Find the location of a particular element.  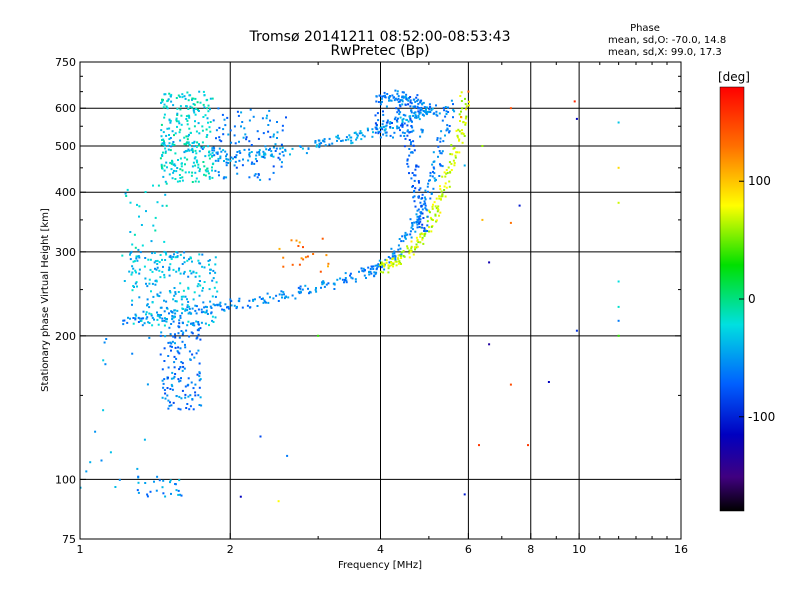

y-axis-label: Stationary phase Virtual Height [km] is located at coordinates (45, 300).